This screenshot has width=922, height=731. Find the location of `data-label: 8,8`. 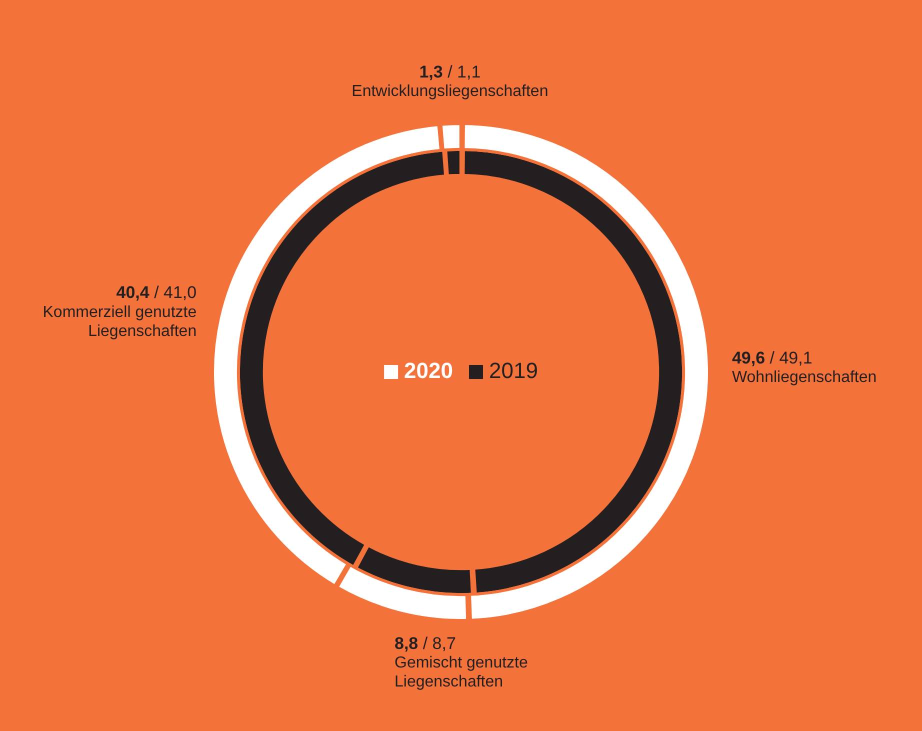

data-label: 8,8 is located at coordinates (406, 643).